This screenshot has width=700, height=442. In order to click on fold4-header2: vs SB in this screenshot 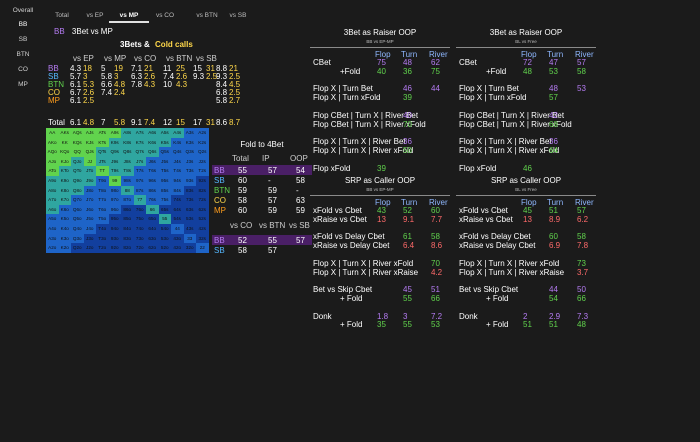, I will do `click(299, 225)`.